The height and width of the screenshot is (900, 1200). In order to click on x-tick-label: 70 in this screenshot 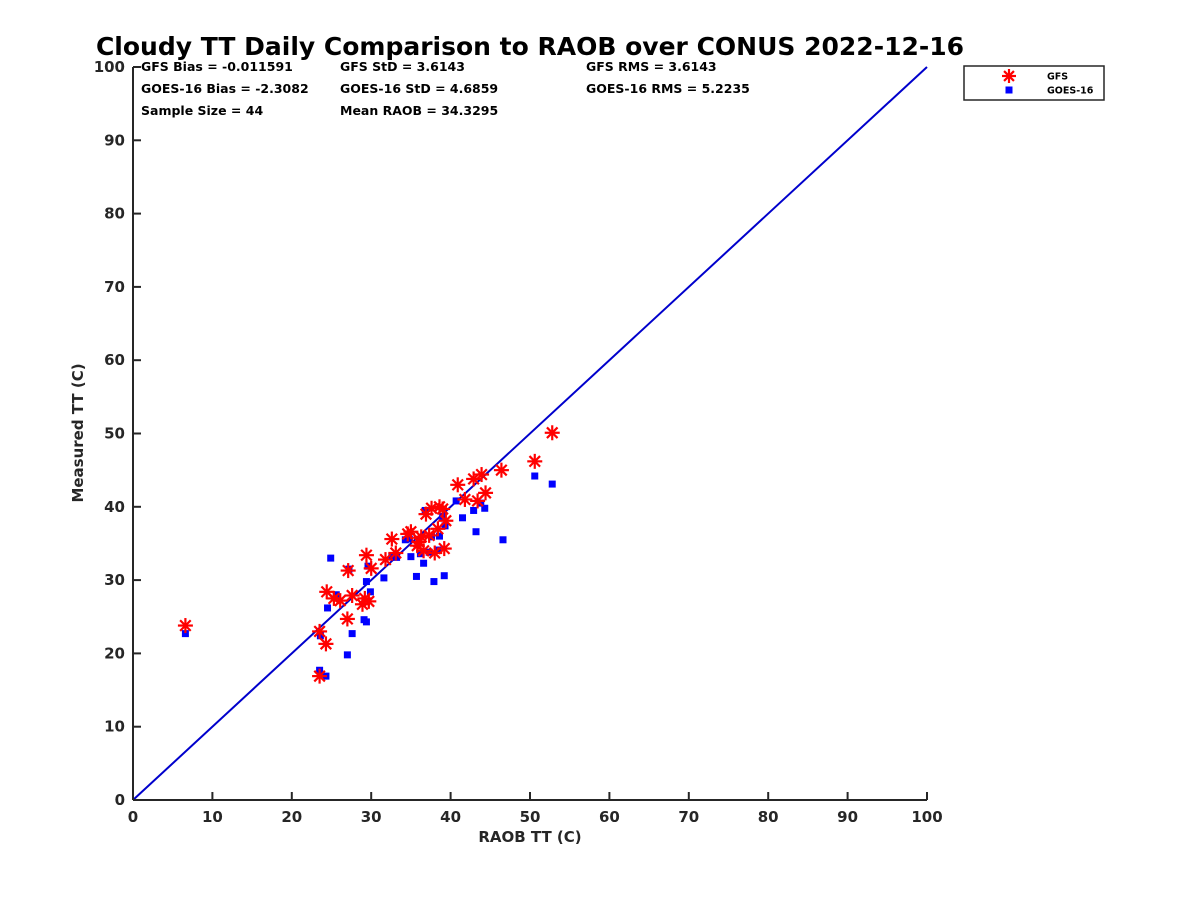, I will do `click(688, 817)`.